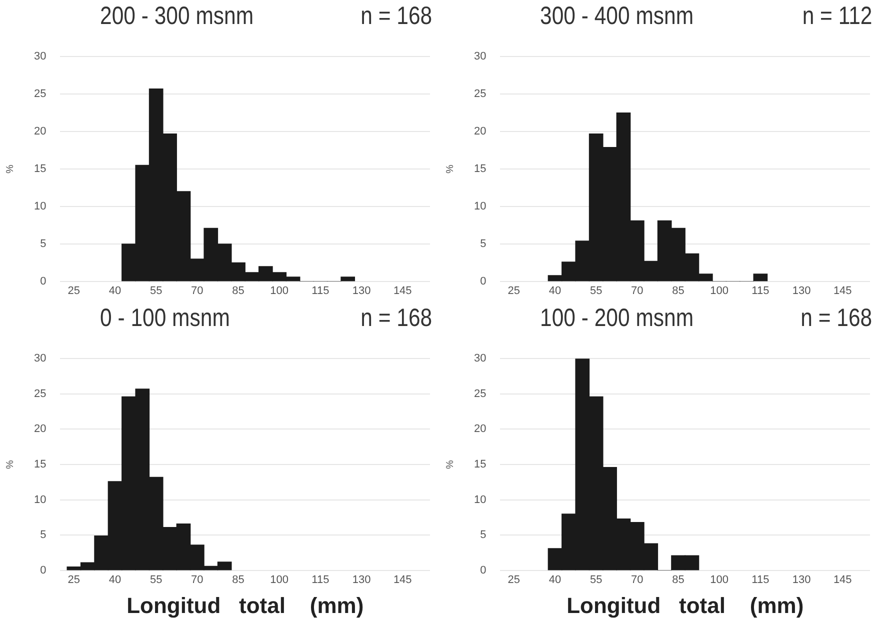 Image resolution: width=880 pixels, height=640 pixels. I want to click on text: n = 112, so click(837, 17).